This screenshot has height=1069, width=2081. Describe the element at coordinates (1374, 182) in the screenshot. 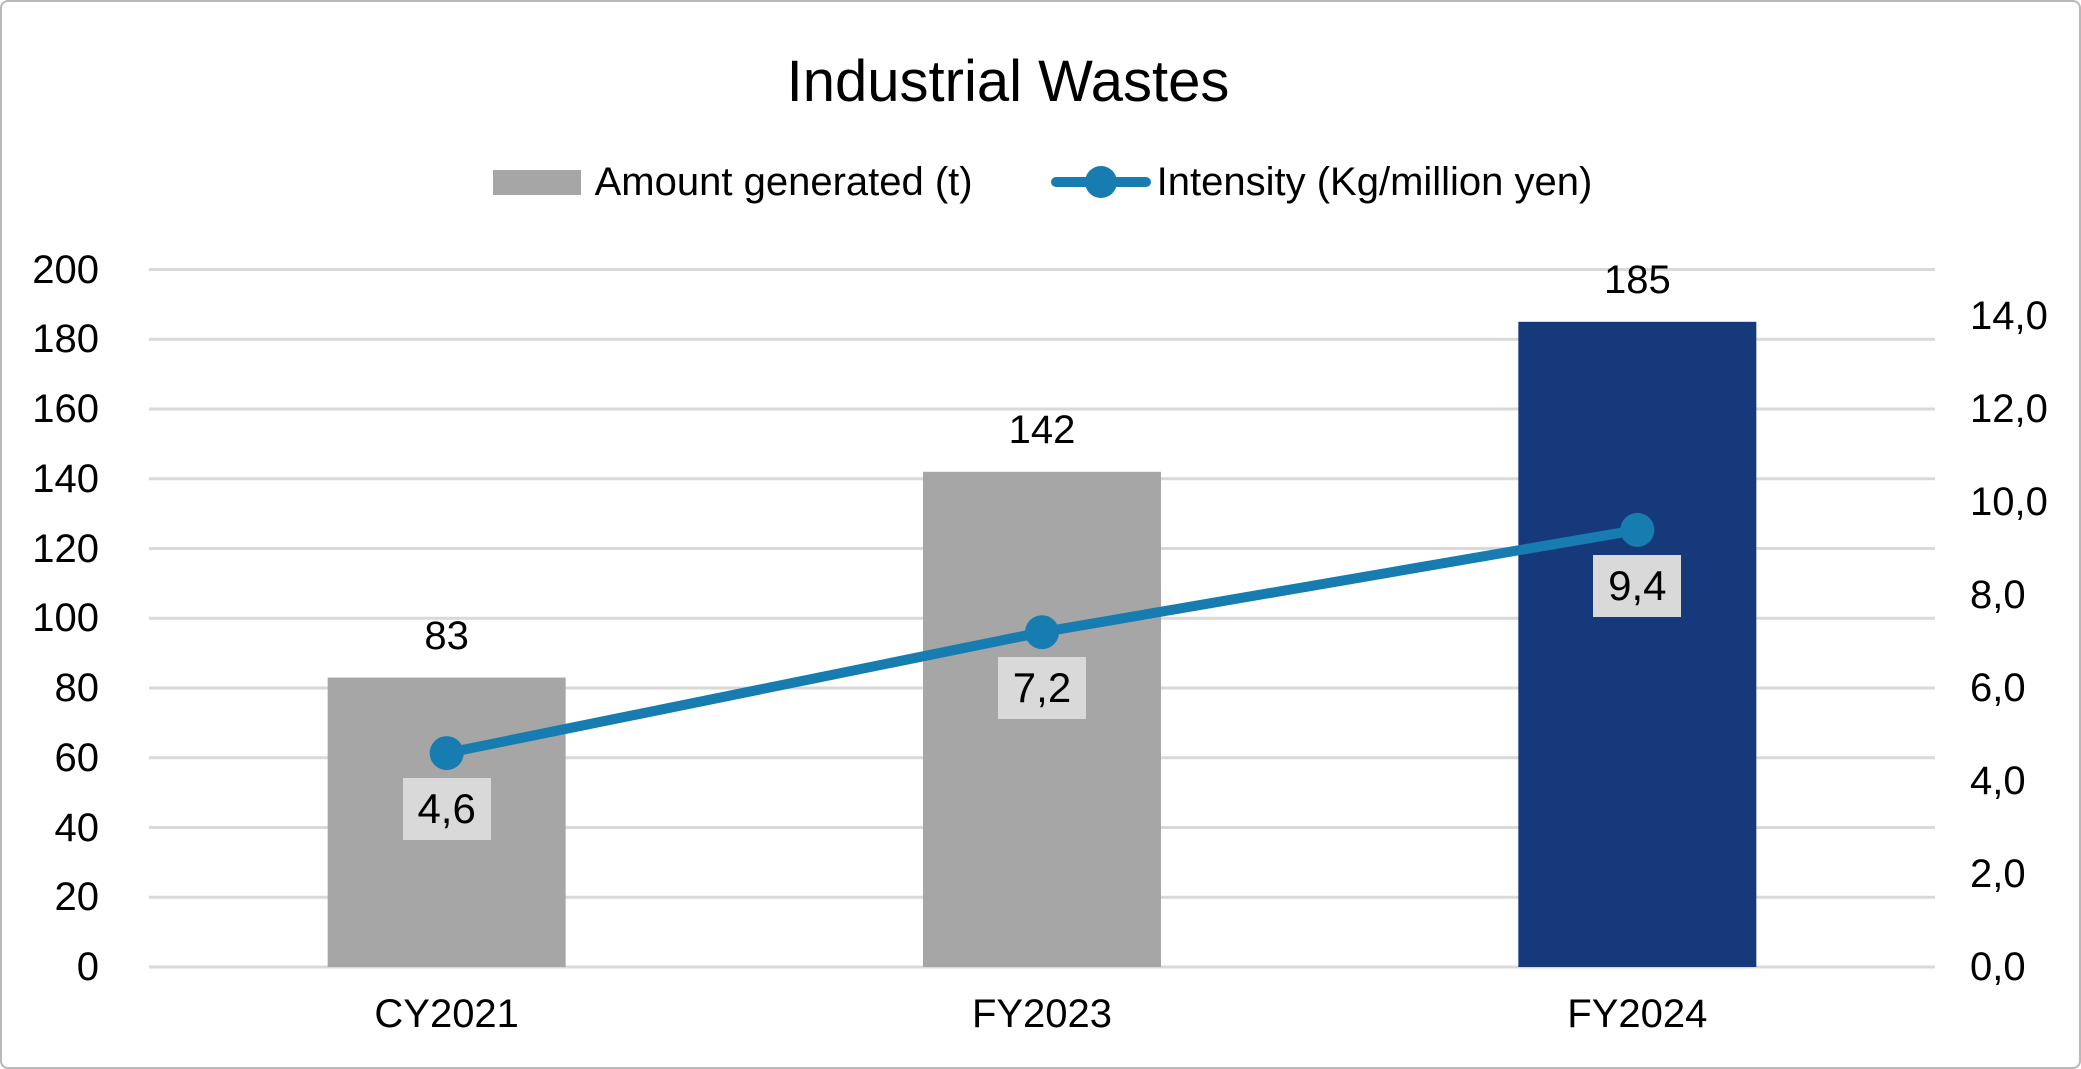

I see `legend-label-intensity: Intensity (Kg/million yen)` at that location.